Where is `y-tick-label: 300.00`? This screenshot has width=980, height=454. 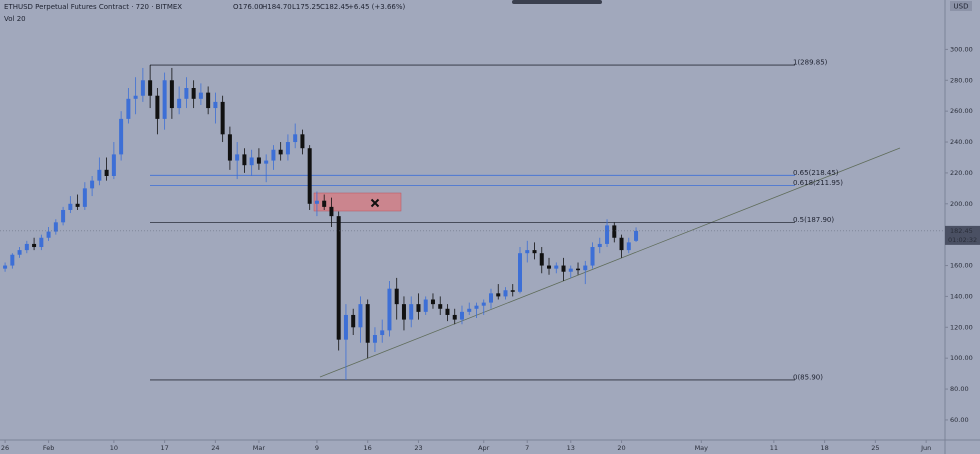 y-tick-label: 300.00 is located at coordinates (961, 49).